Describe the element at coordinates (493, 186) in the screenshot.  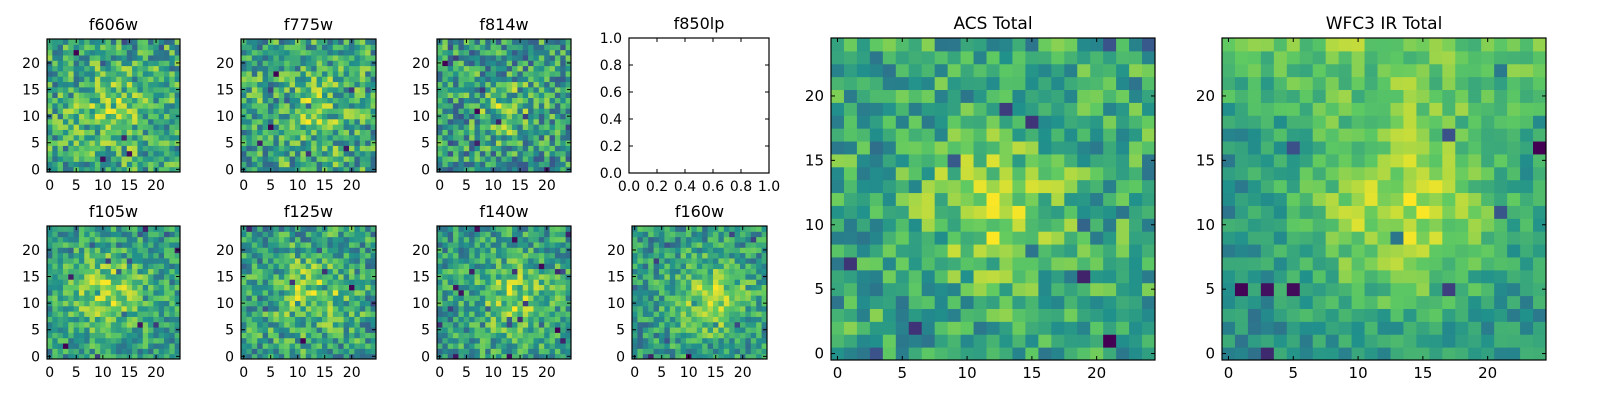
I see `x-tick-label: 10` at that location.